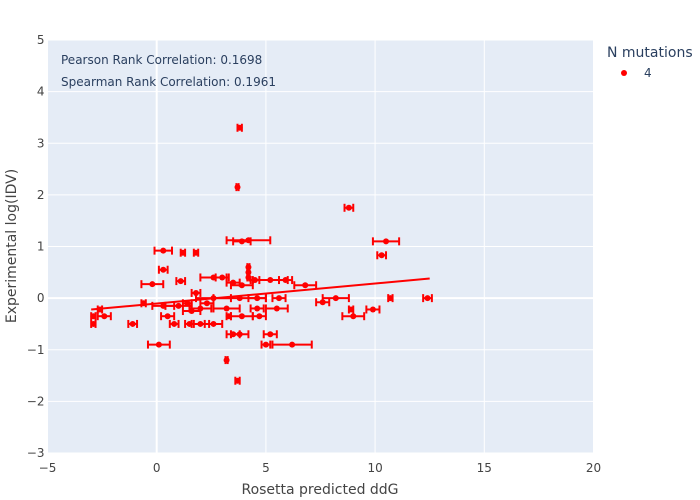 Image resolution: width=700 pixels, height=500 pixels. I want to click on legend: N mutations 4, so click(650, 62).